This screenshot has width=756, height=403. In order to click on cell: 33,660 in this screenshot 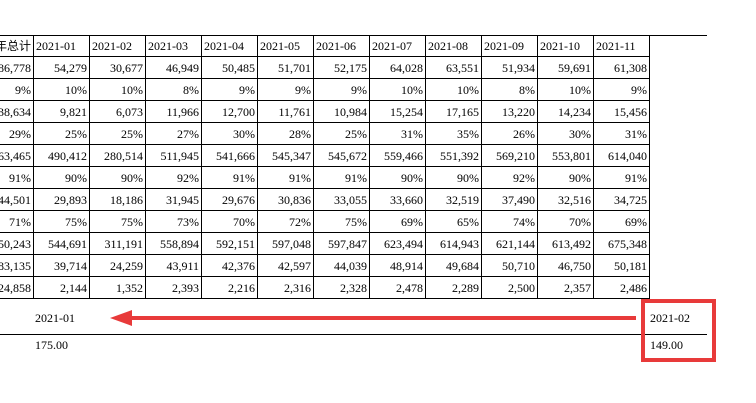, I will do `click(398, 200)`.